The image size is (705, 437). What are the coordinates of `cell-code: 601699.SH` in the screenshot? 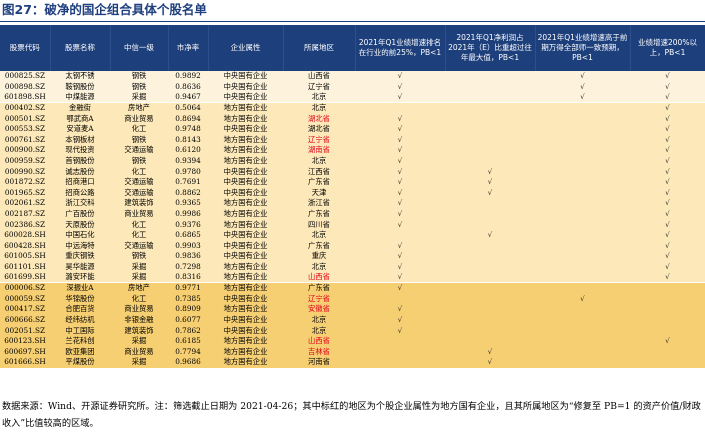 It's located at (25, 277).